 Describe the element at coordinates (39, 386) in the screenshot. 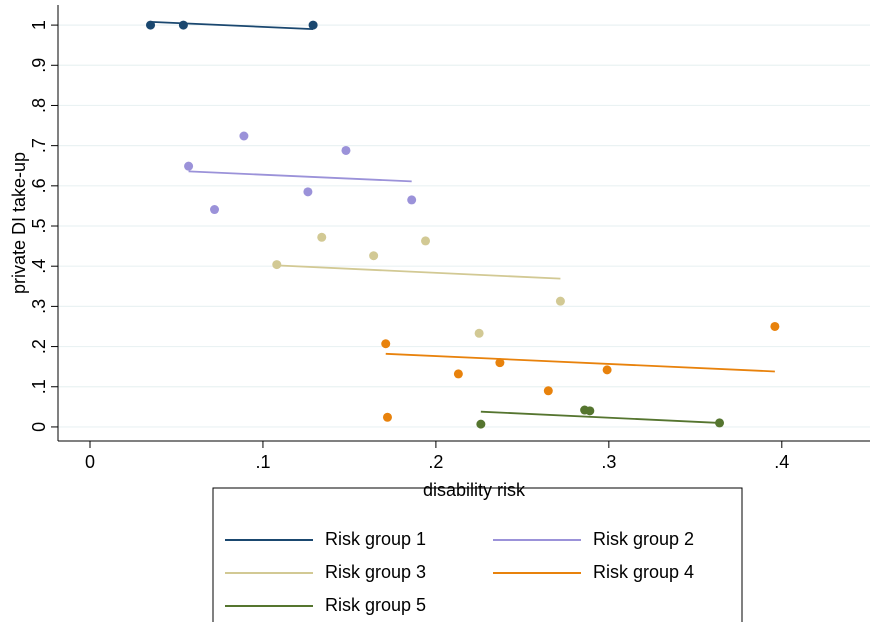

I see `y-tick-label: .1` at that location.